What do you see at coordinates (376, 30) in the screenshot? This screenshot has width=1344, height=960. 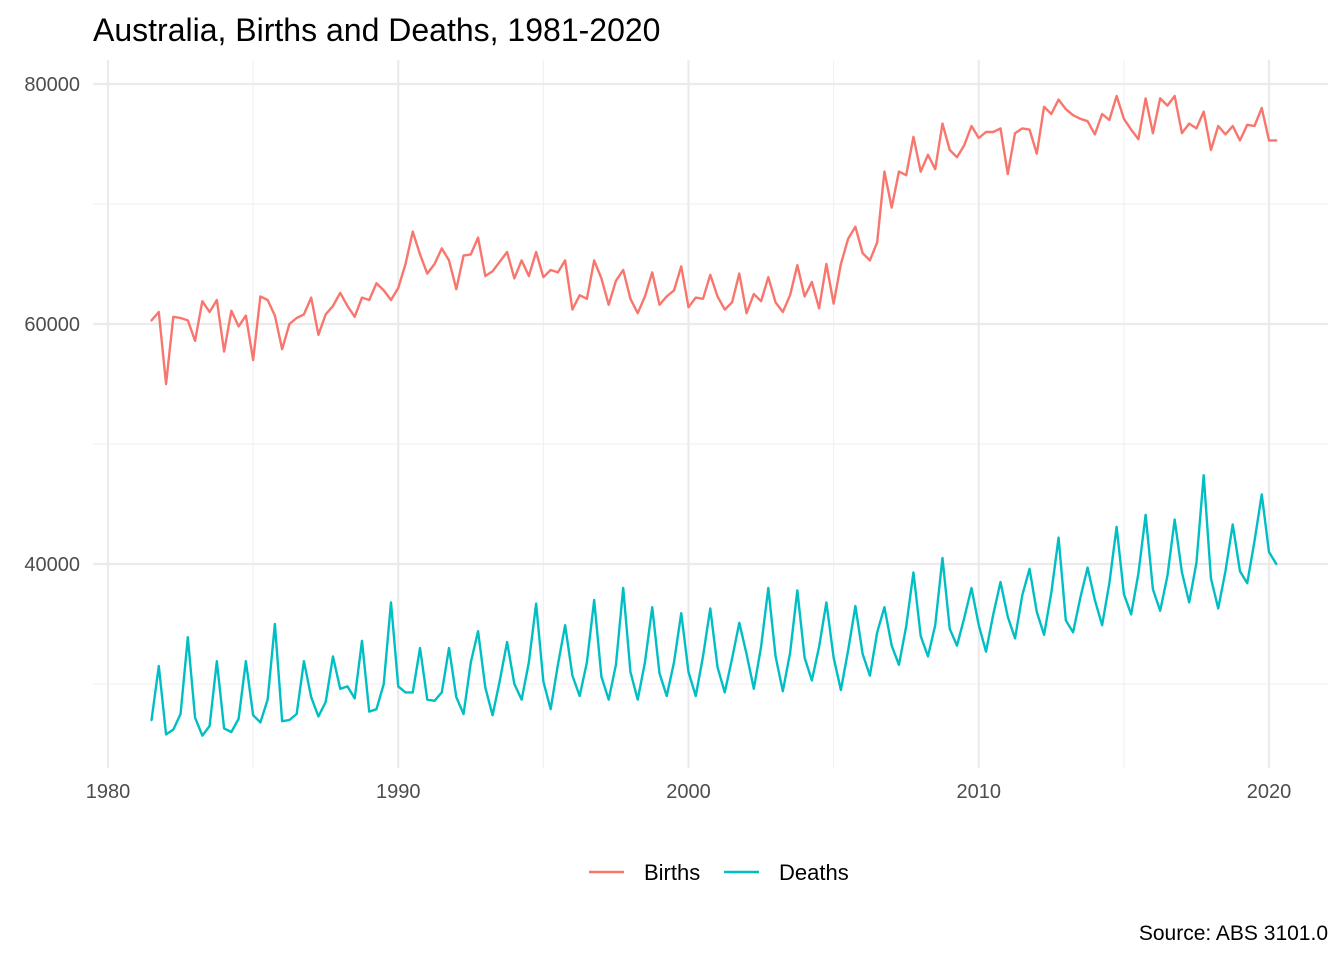 I see `chart-title: Australia, Births and Deaths, 1981-2020` at bounding box center [376, 30].